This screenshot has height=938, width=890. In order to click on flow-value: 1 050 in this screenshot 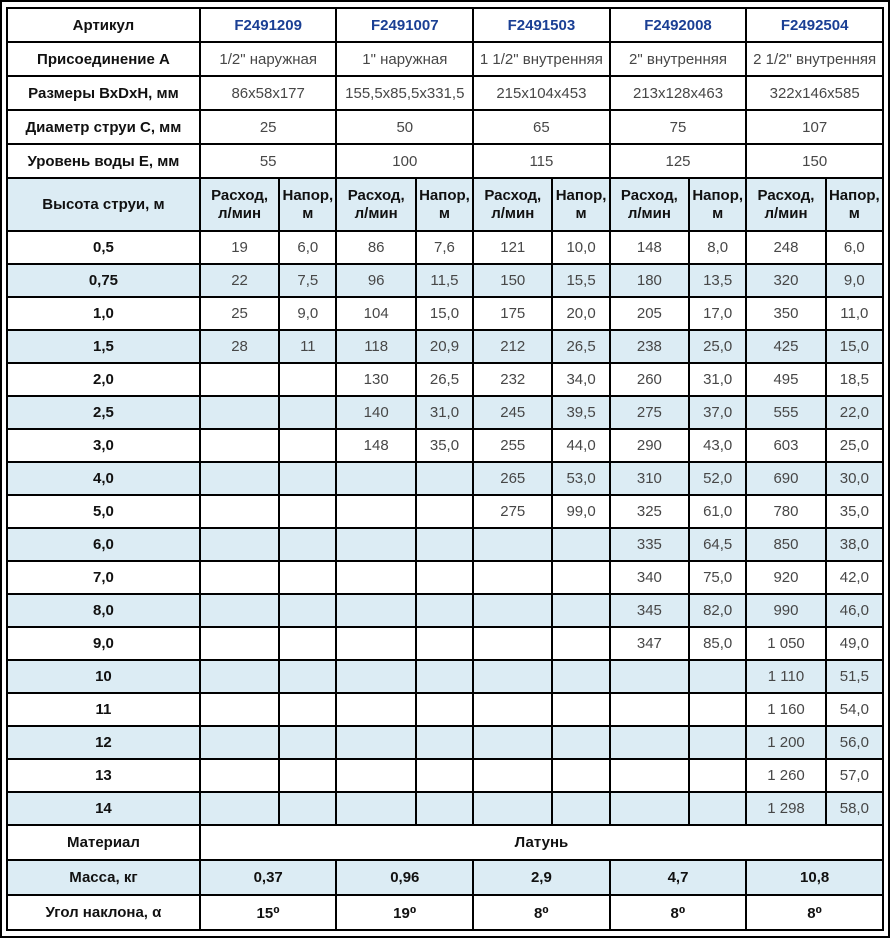, I will do `click(786, 643)`.